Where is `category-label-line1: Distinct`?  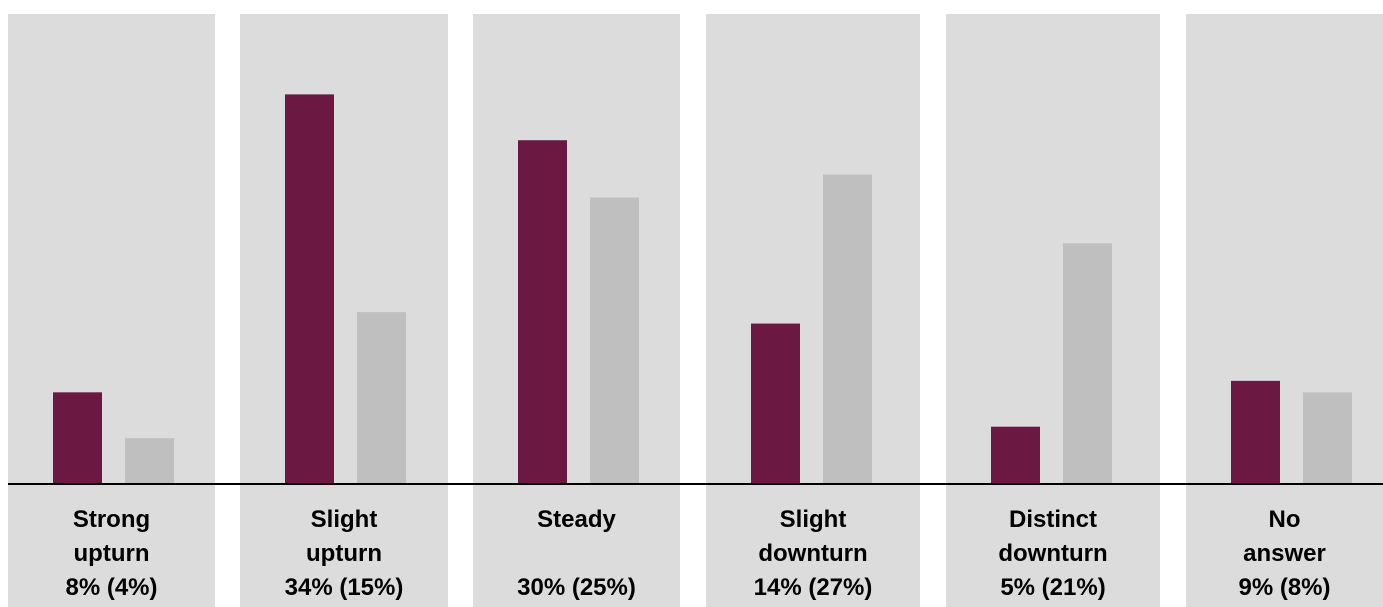
category-label-line1: Distinct is located at coordinates (1053, 519).